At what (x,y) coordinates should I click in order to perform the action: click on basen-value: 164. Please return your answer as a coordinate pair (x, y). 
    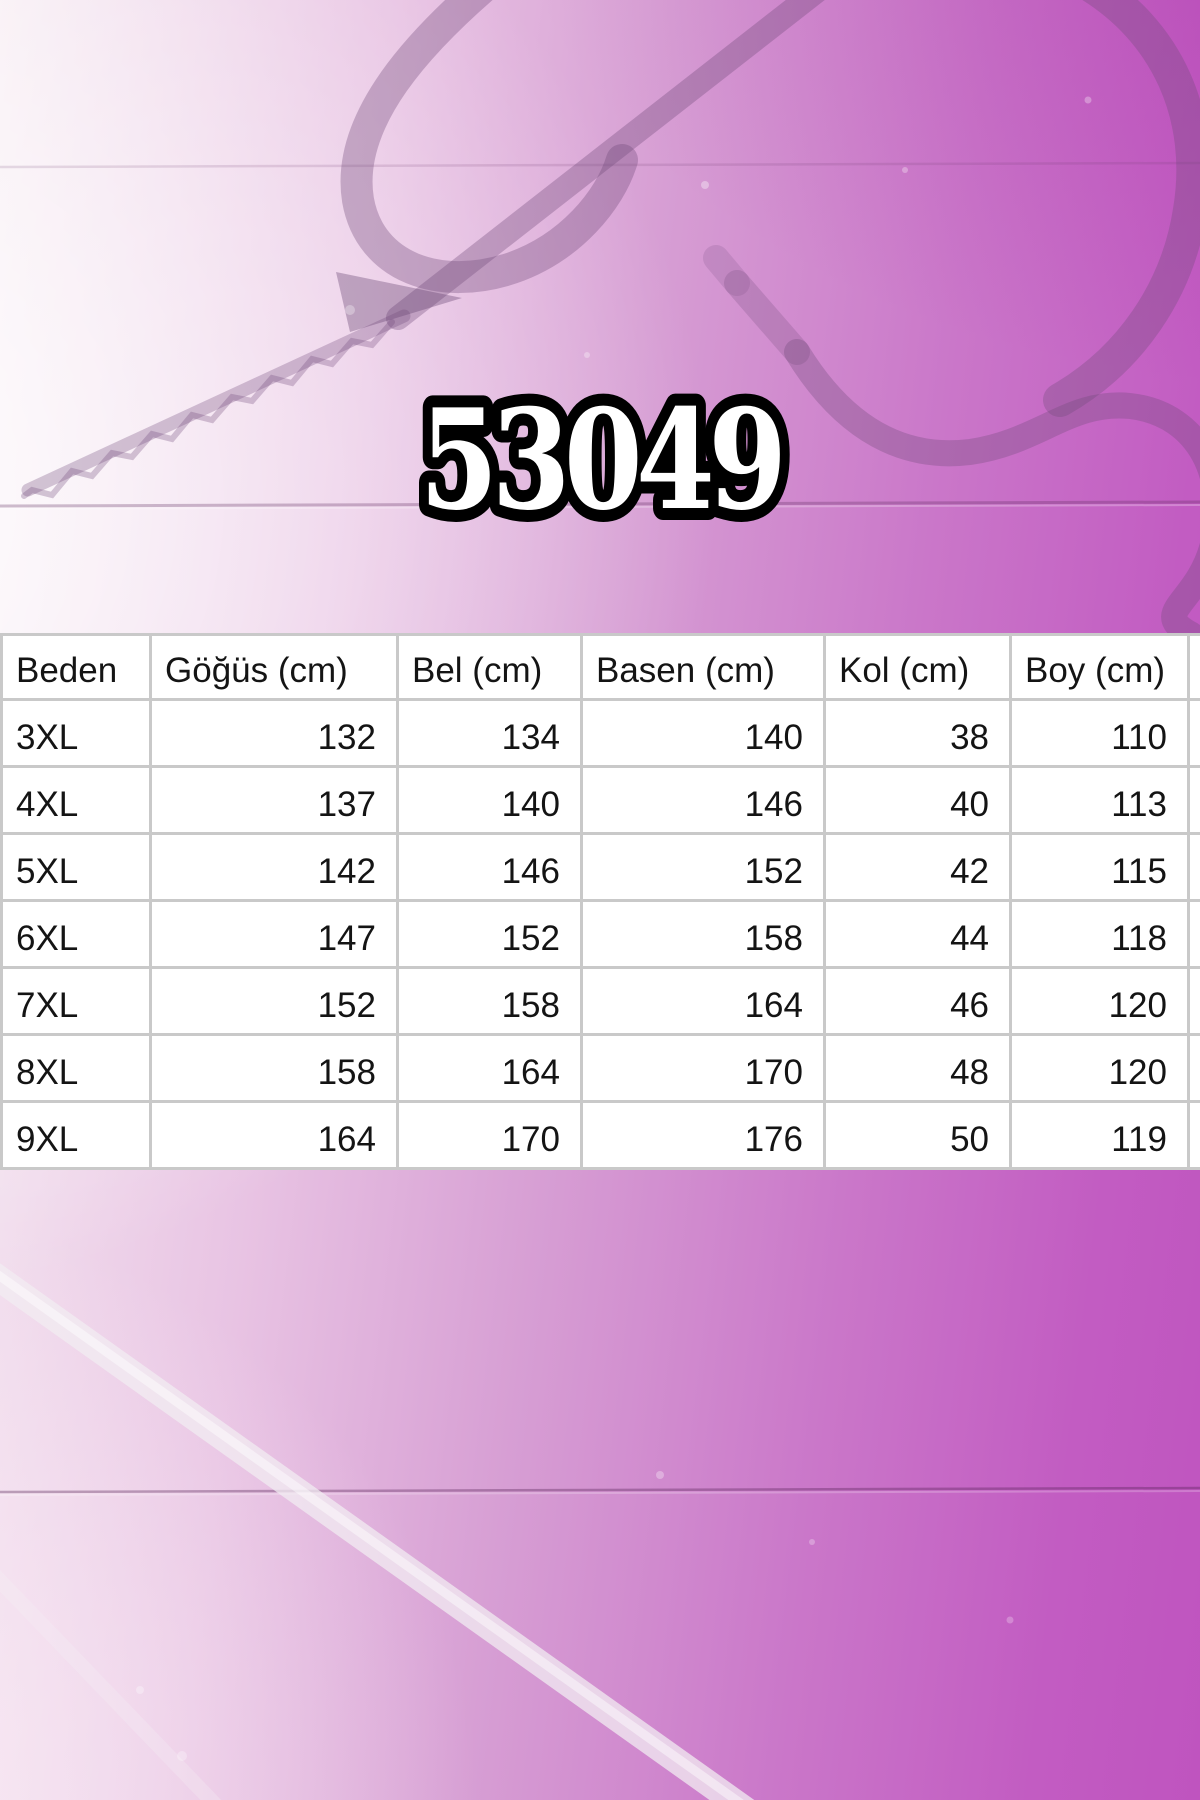
    Looking at the image, I should click on (703, 1001).